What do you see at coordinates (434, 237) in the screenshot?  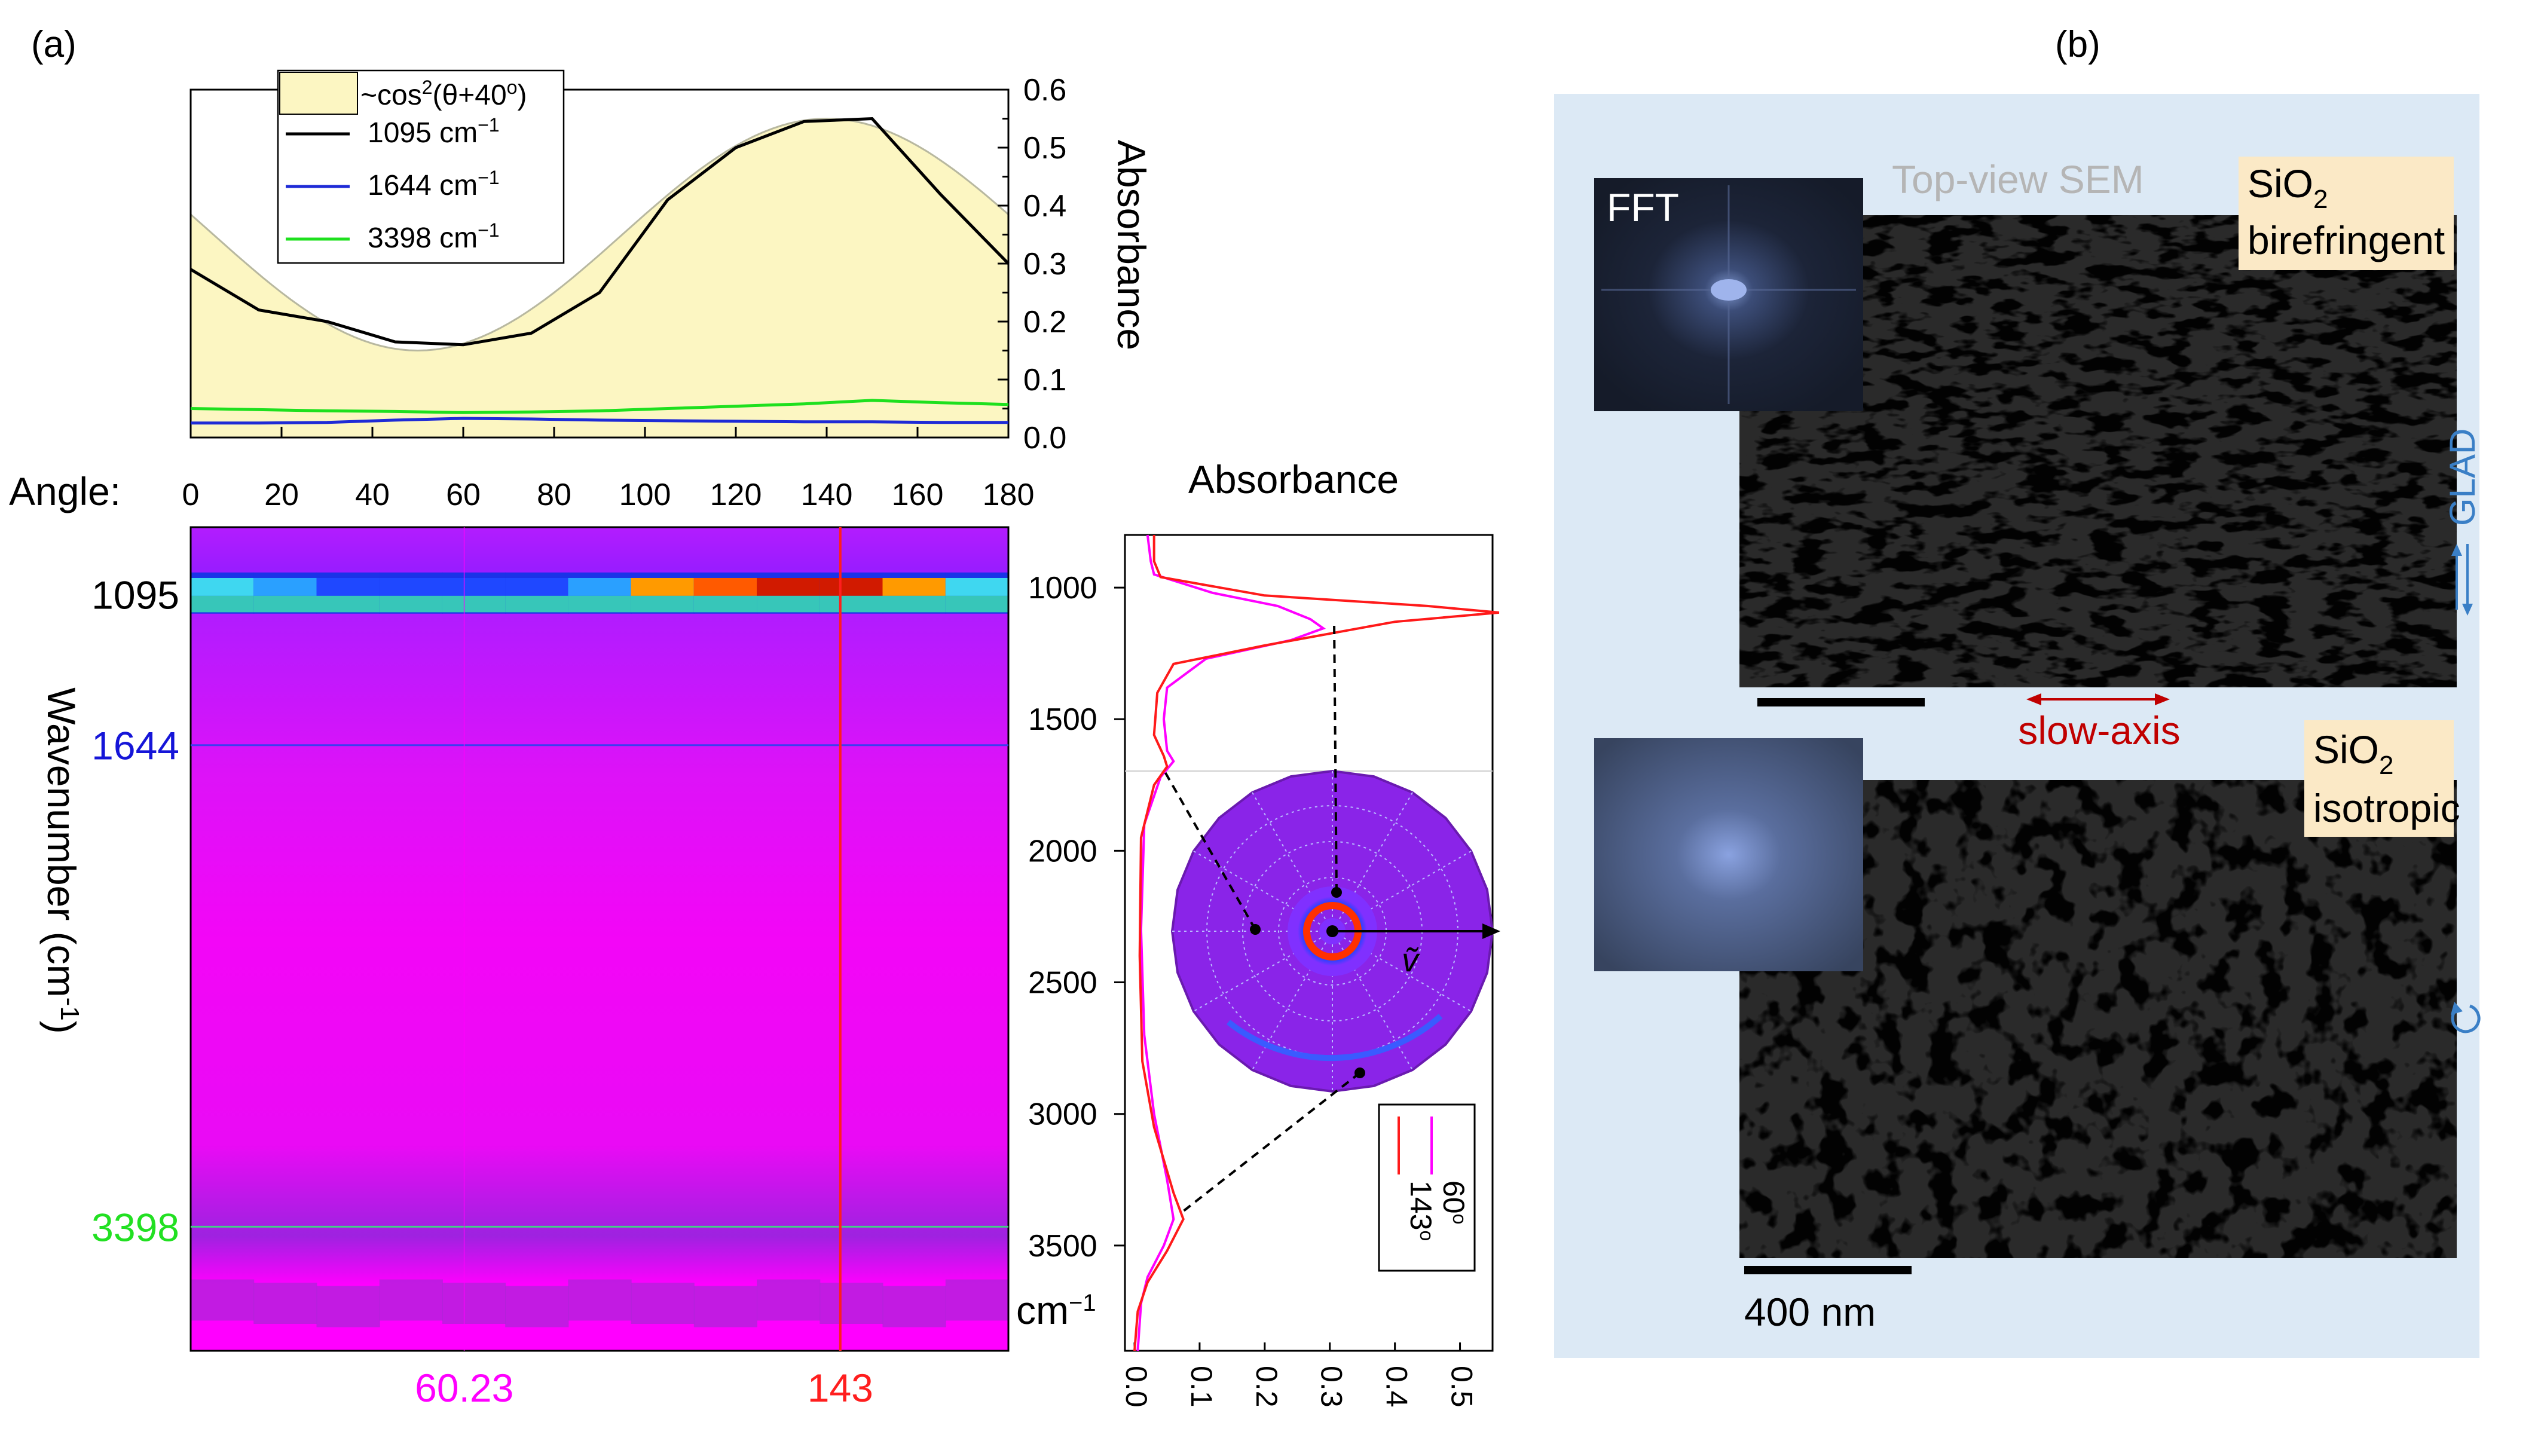 I see `legend-label-3398: 3398 cm−1` at bounding box center [434, 237].